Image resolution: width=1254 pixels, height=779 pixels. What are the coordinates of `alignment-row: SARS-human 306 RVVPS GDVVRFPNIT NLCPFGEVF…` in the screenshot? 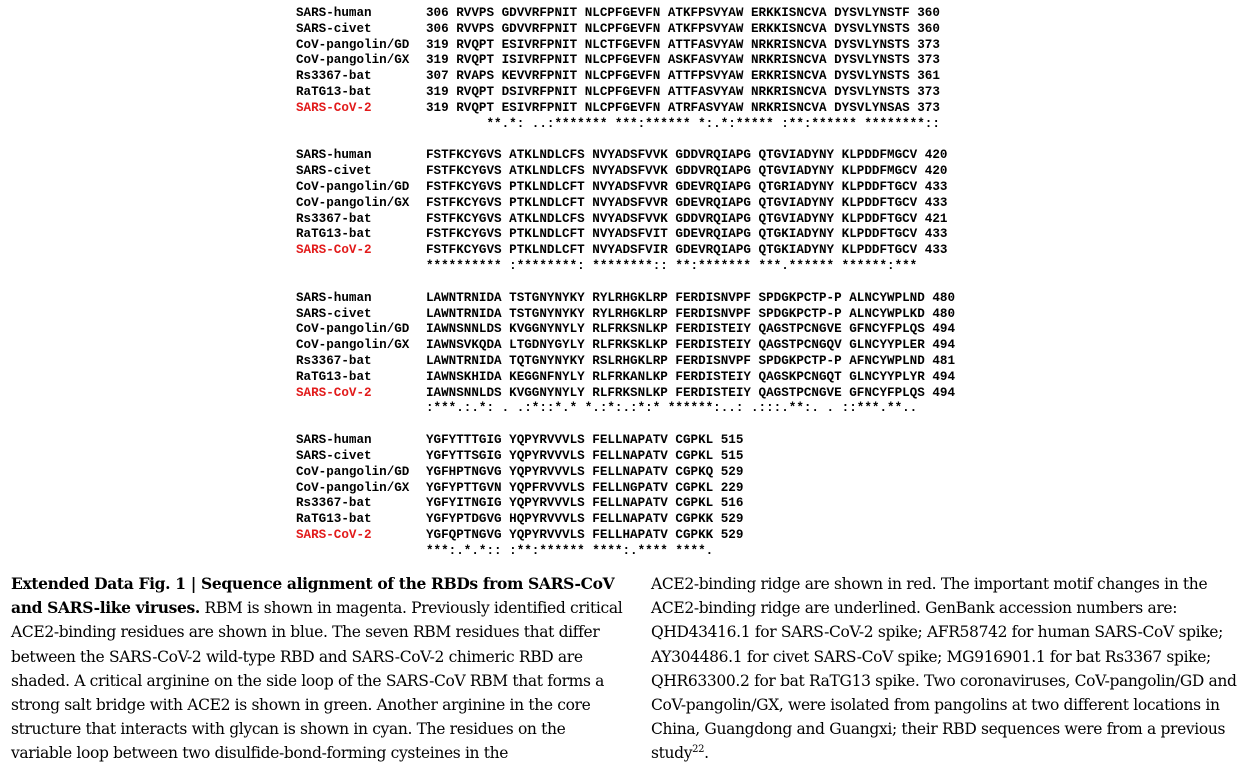 It's located at (625, 14).